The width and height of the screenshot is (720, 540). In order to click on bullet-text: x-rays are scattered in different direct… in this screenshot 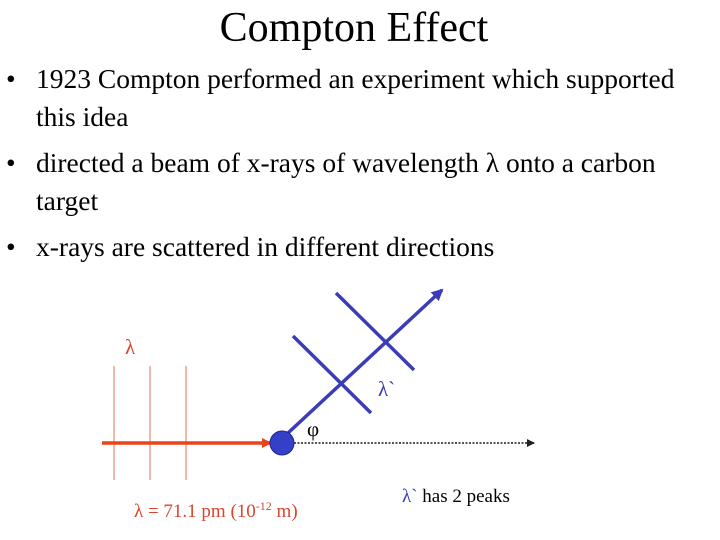, I will do `click(265, 246)`.